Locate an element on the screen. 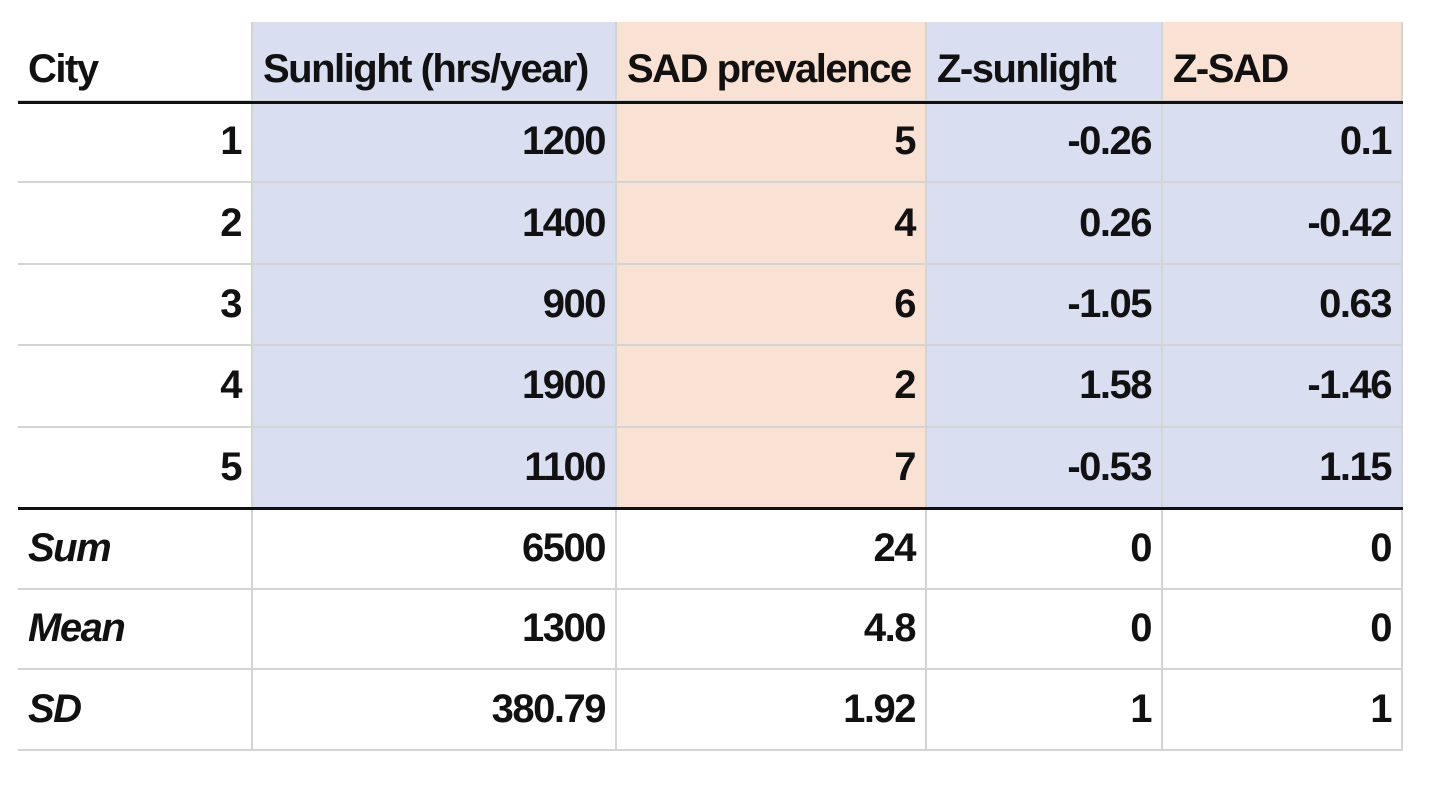 The image size is (1440, 789). data-cell: -0.42 is located at coordinates (1283, 224).